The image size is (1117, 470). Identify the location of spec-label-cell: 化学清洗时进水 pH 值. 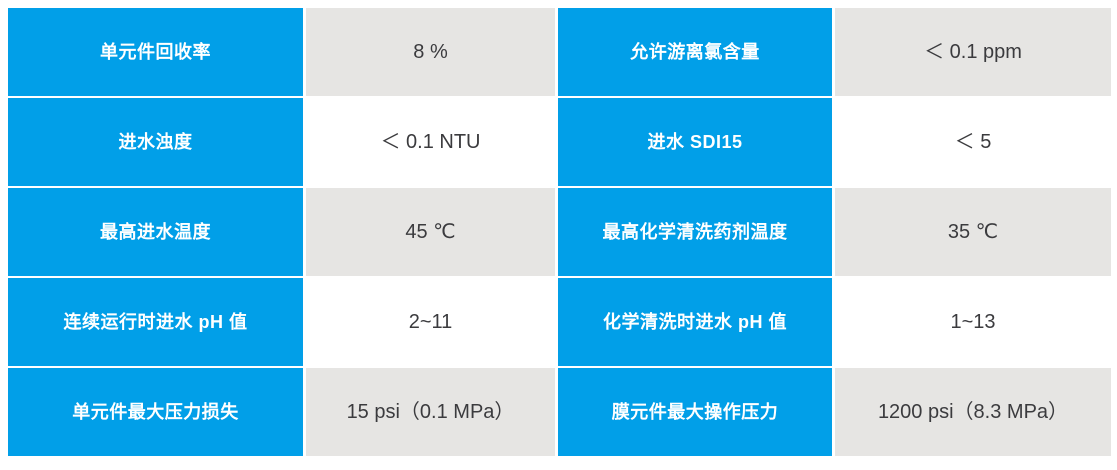
(695, 322).